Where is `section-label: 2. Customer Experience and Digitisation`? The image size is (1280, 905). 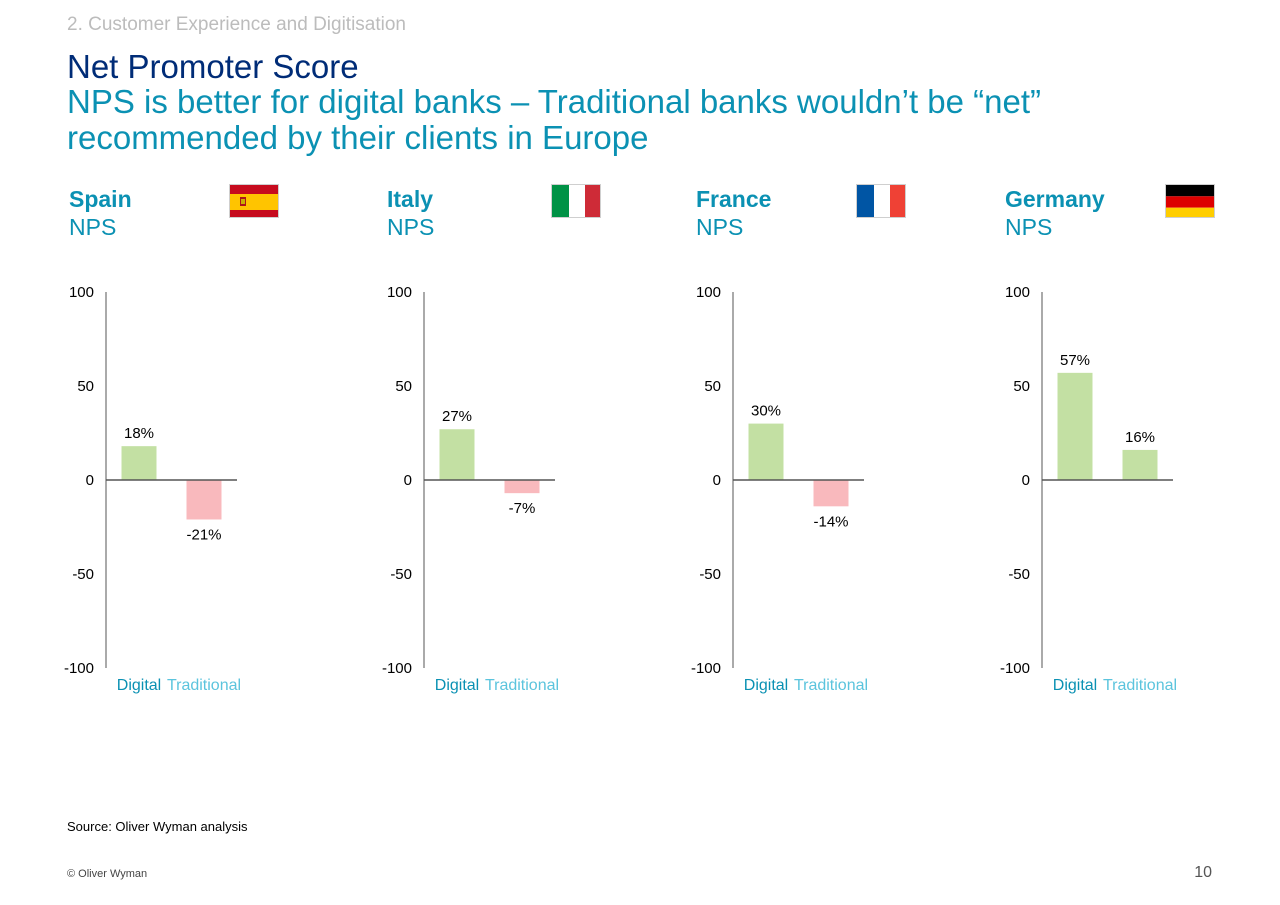
section-label: 2. Customer Experience and Digitisation is located at coordinates (237, 24).